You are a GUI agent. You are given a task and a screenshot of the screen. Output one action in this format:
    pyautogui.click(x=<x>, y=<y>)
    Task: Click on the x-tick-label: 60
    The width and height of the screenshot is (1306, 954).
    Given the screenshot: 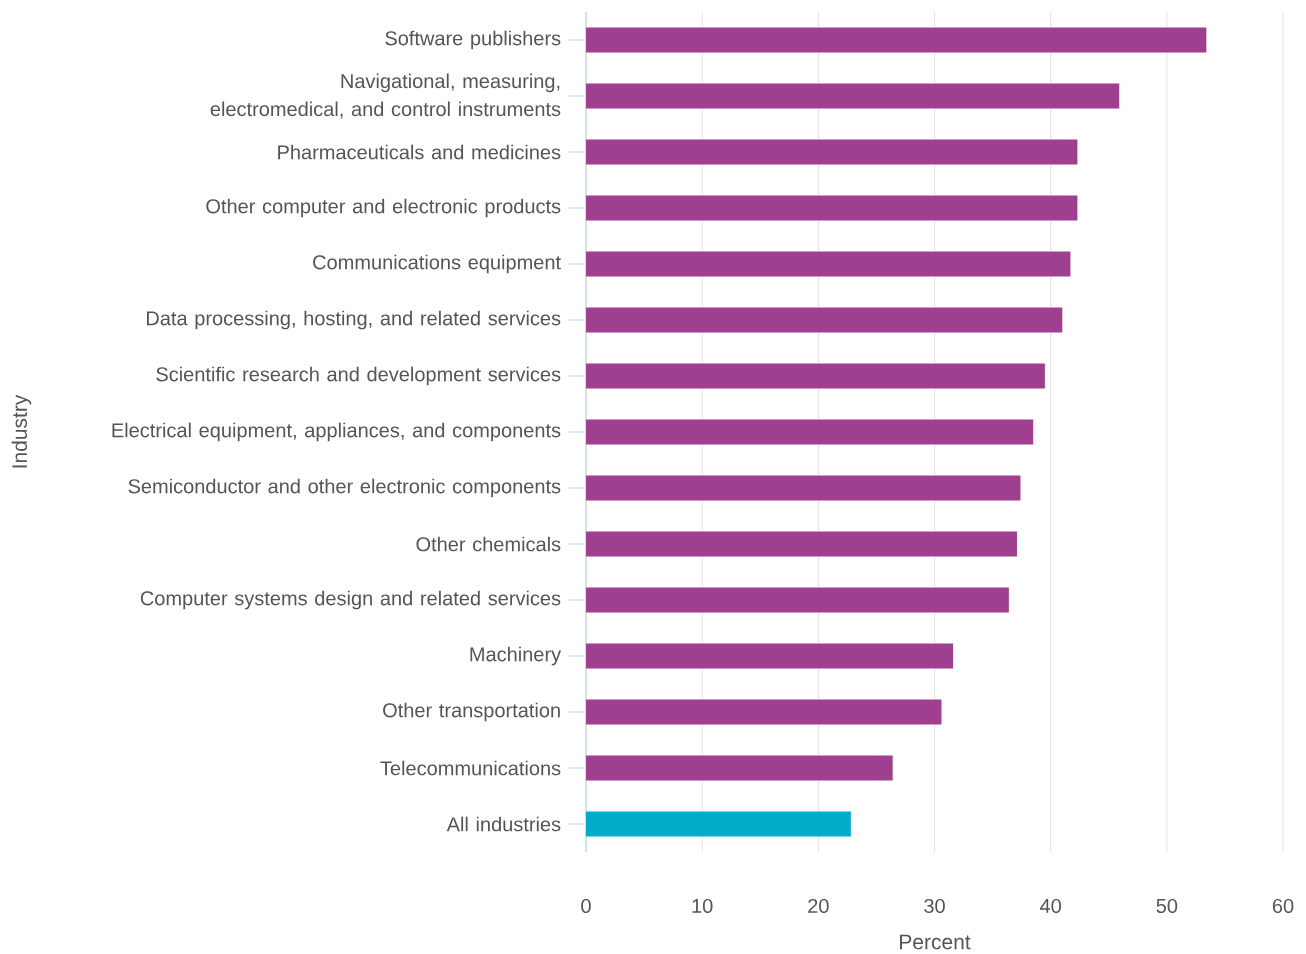 What is the action you would take?
    pyautogui.click(x=1283, y=906)
    